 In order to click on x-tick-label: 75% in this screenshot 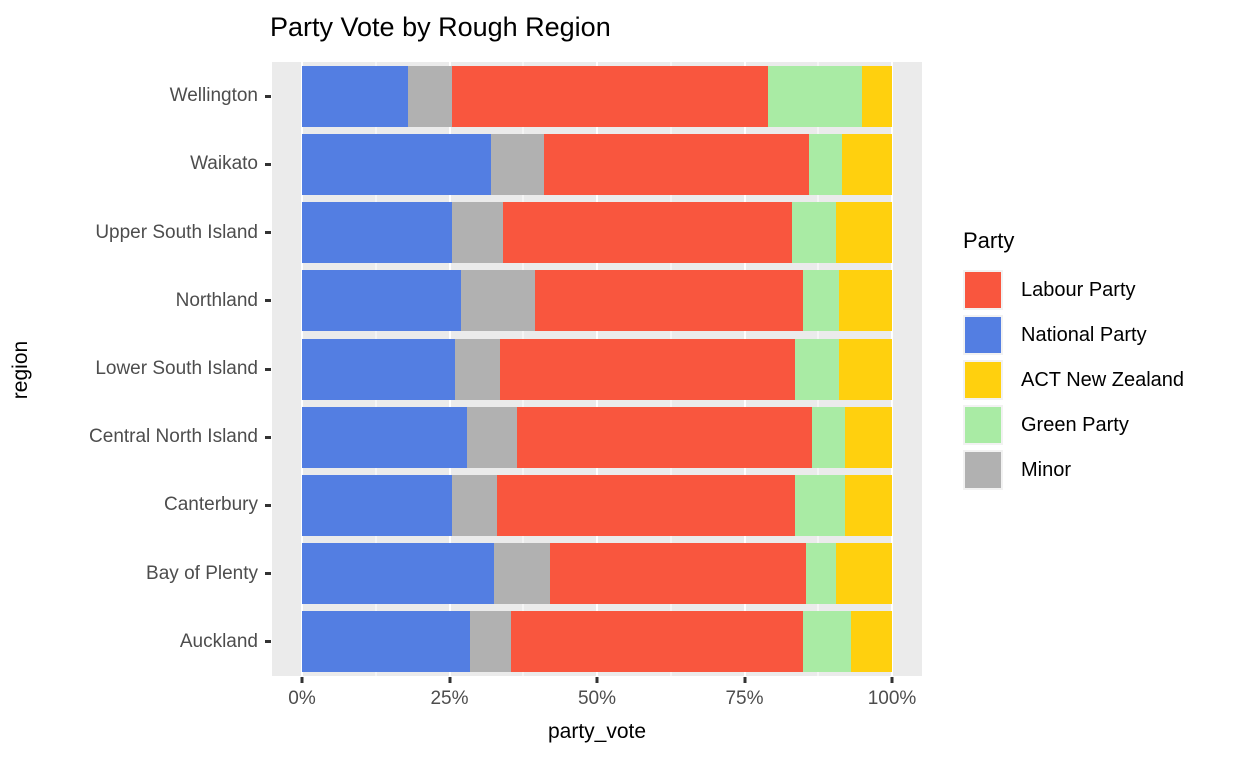, I will do `click(744, 698)`.